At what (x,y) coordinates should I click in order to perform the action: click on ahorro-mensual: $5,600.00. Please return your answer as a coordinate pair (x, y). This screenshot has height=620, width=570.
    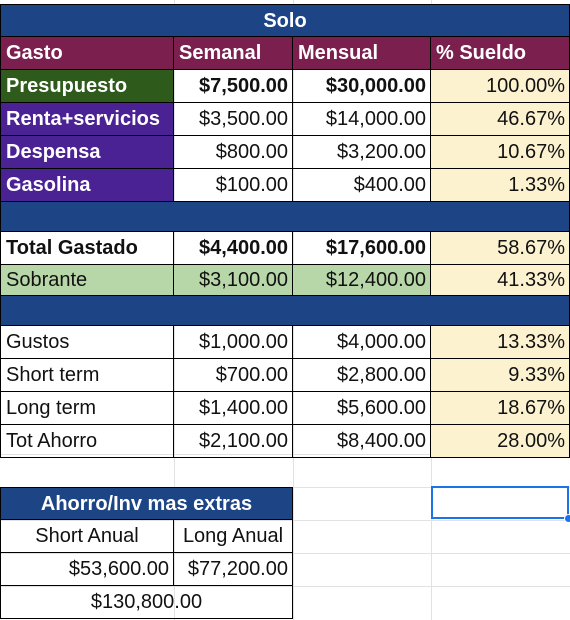
    Looking at the image, I should click on (362, 408).